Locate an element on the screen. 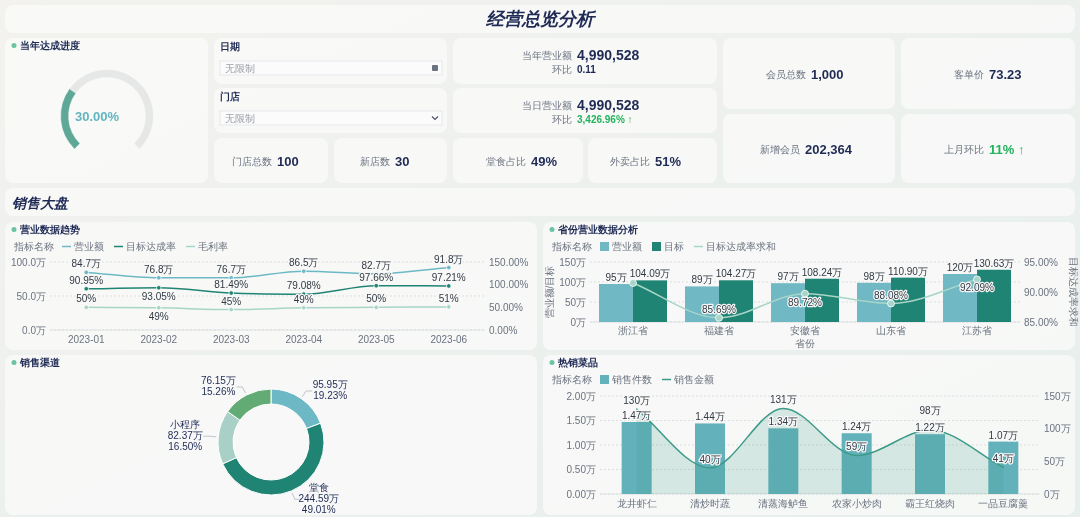 Image resolution: width=1080 pixels, height=517 pixels. y-tick-label: 0万 is located at coordinates (578, 322).